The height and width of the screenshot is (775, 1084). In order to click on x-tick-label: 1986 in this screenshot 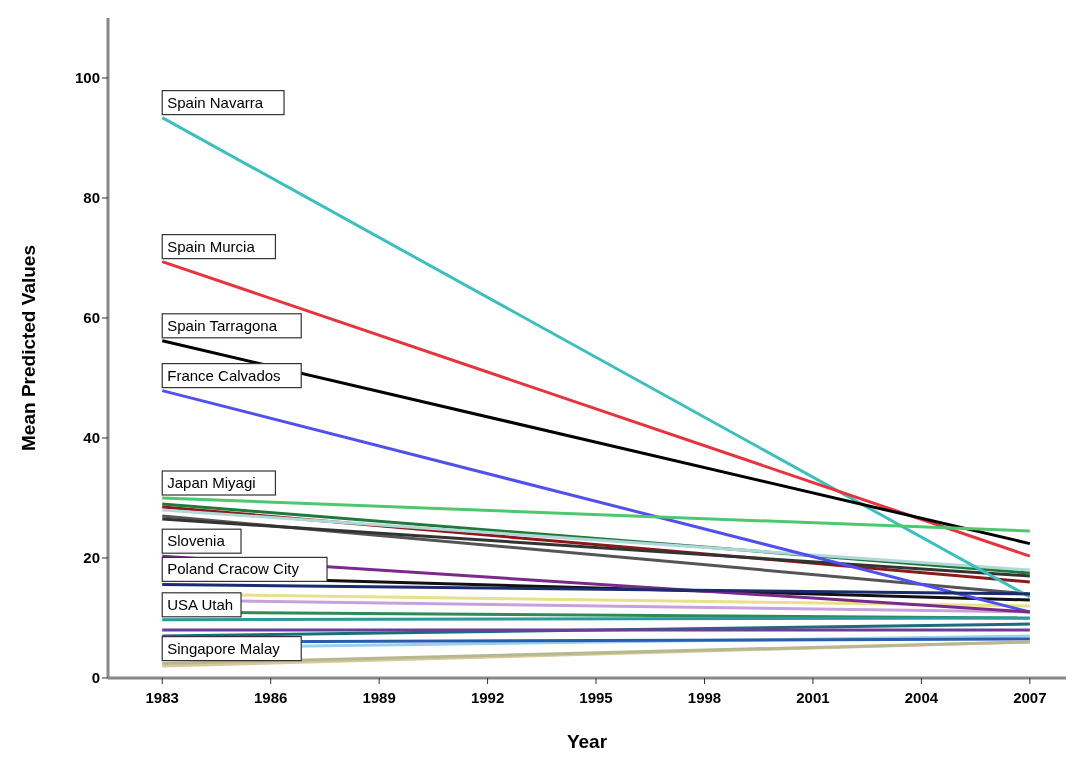, I will do `click(270, 697)`.